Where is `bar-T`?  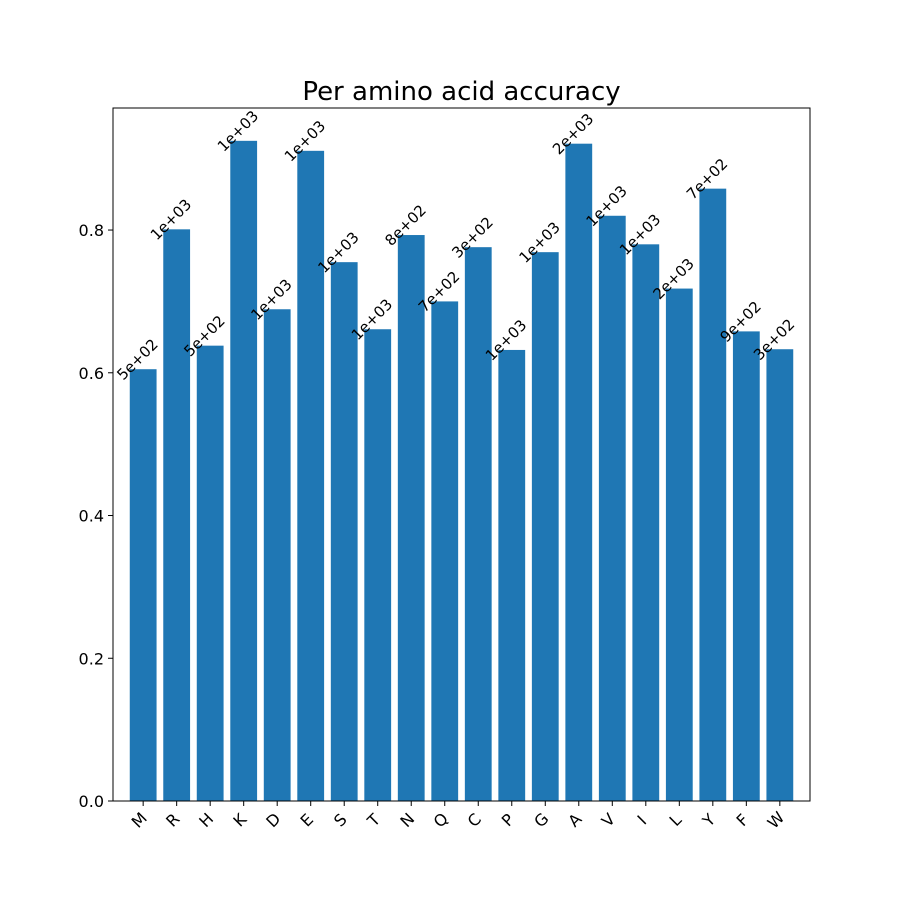 bar-T is located at coordinates (378, 565).